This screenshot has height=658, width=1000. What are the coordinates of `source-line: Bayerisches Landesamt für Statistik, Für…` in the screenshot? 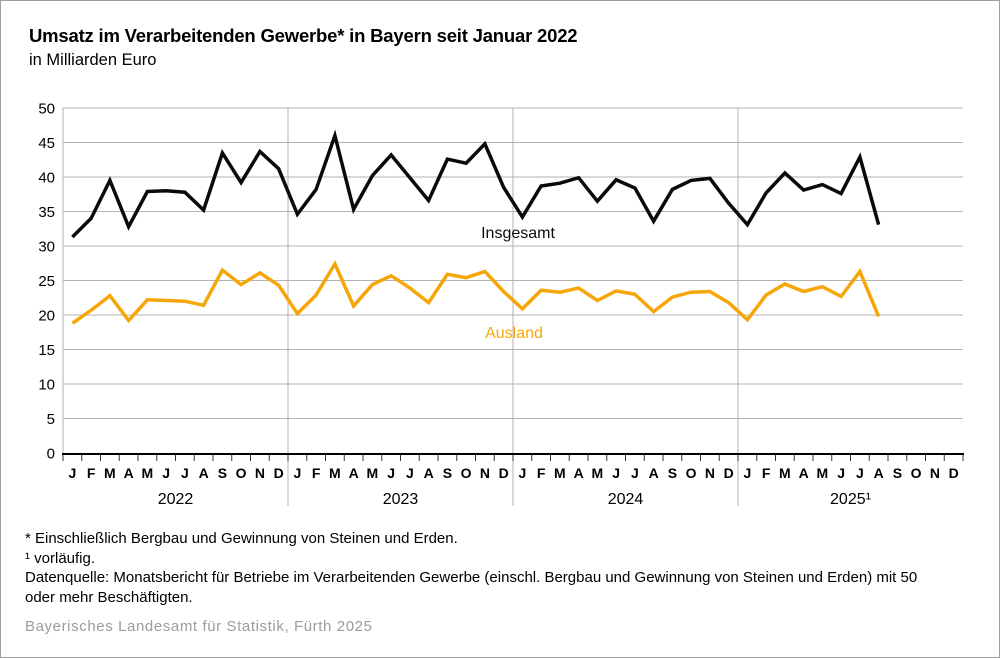 It's located at (199, 626).